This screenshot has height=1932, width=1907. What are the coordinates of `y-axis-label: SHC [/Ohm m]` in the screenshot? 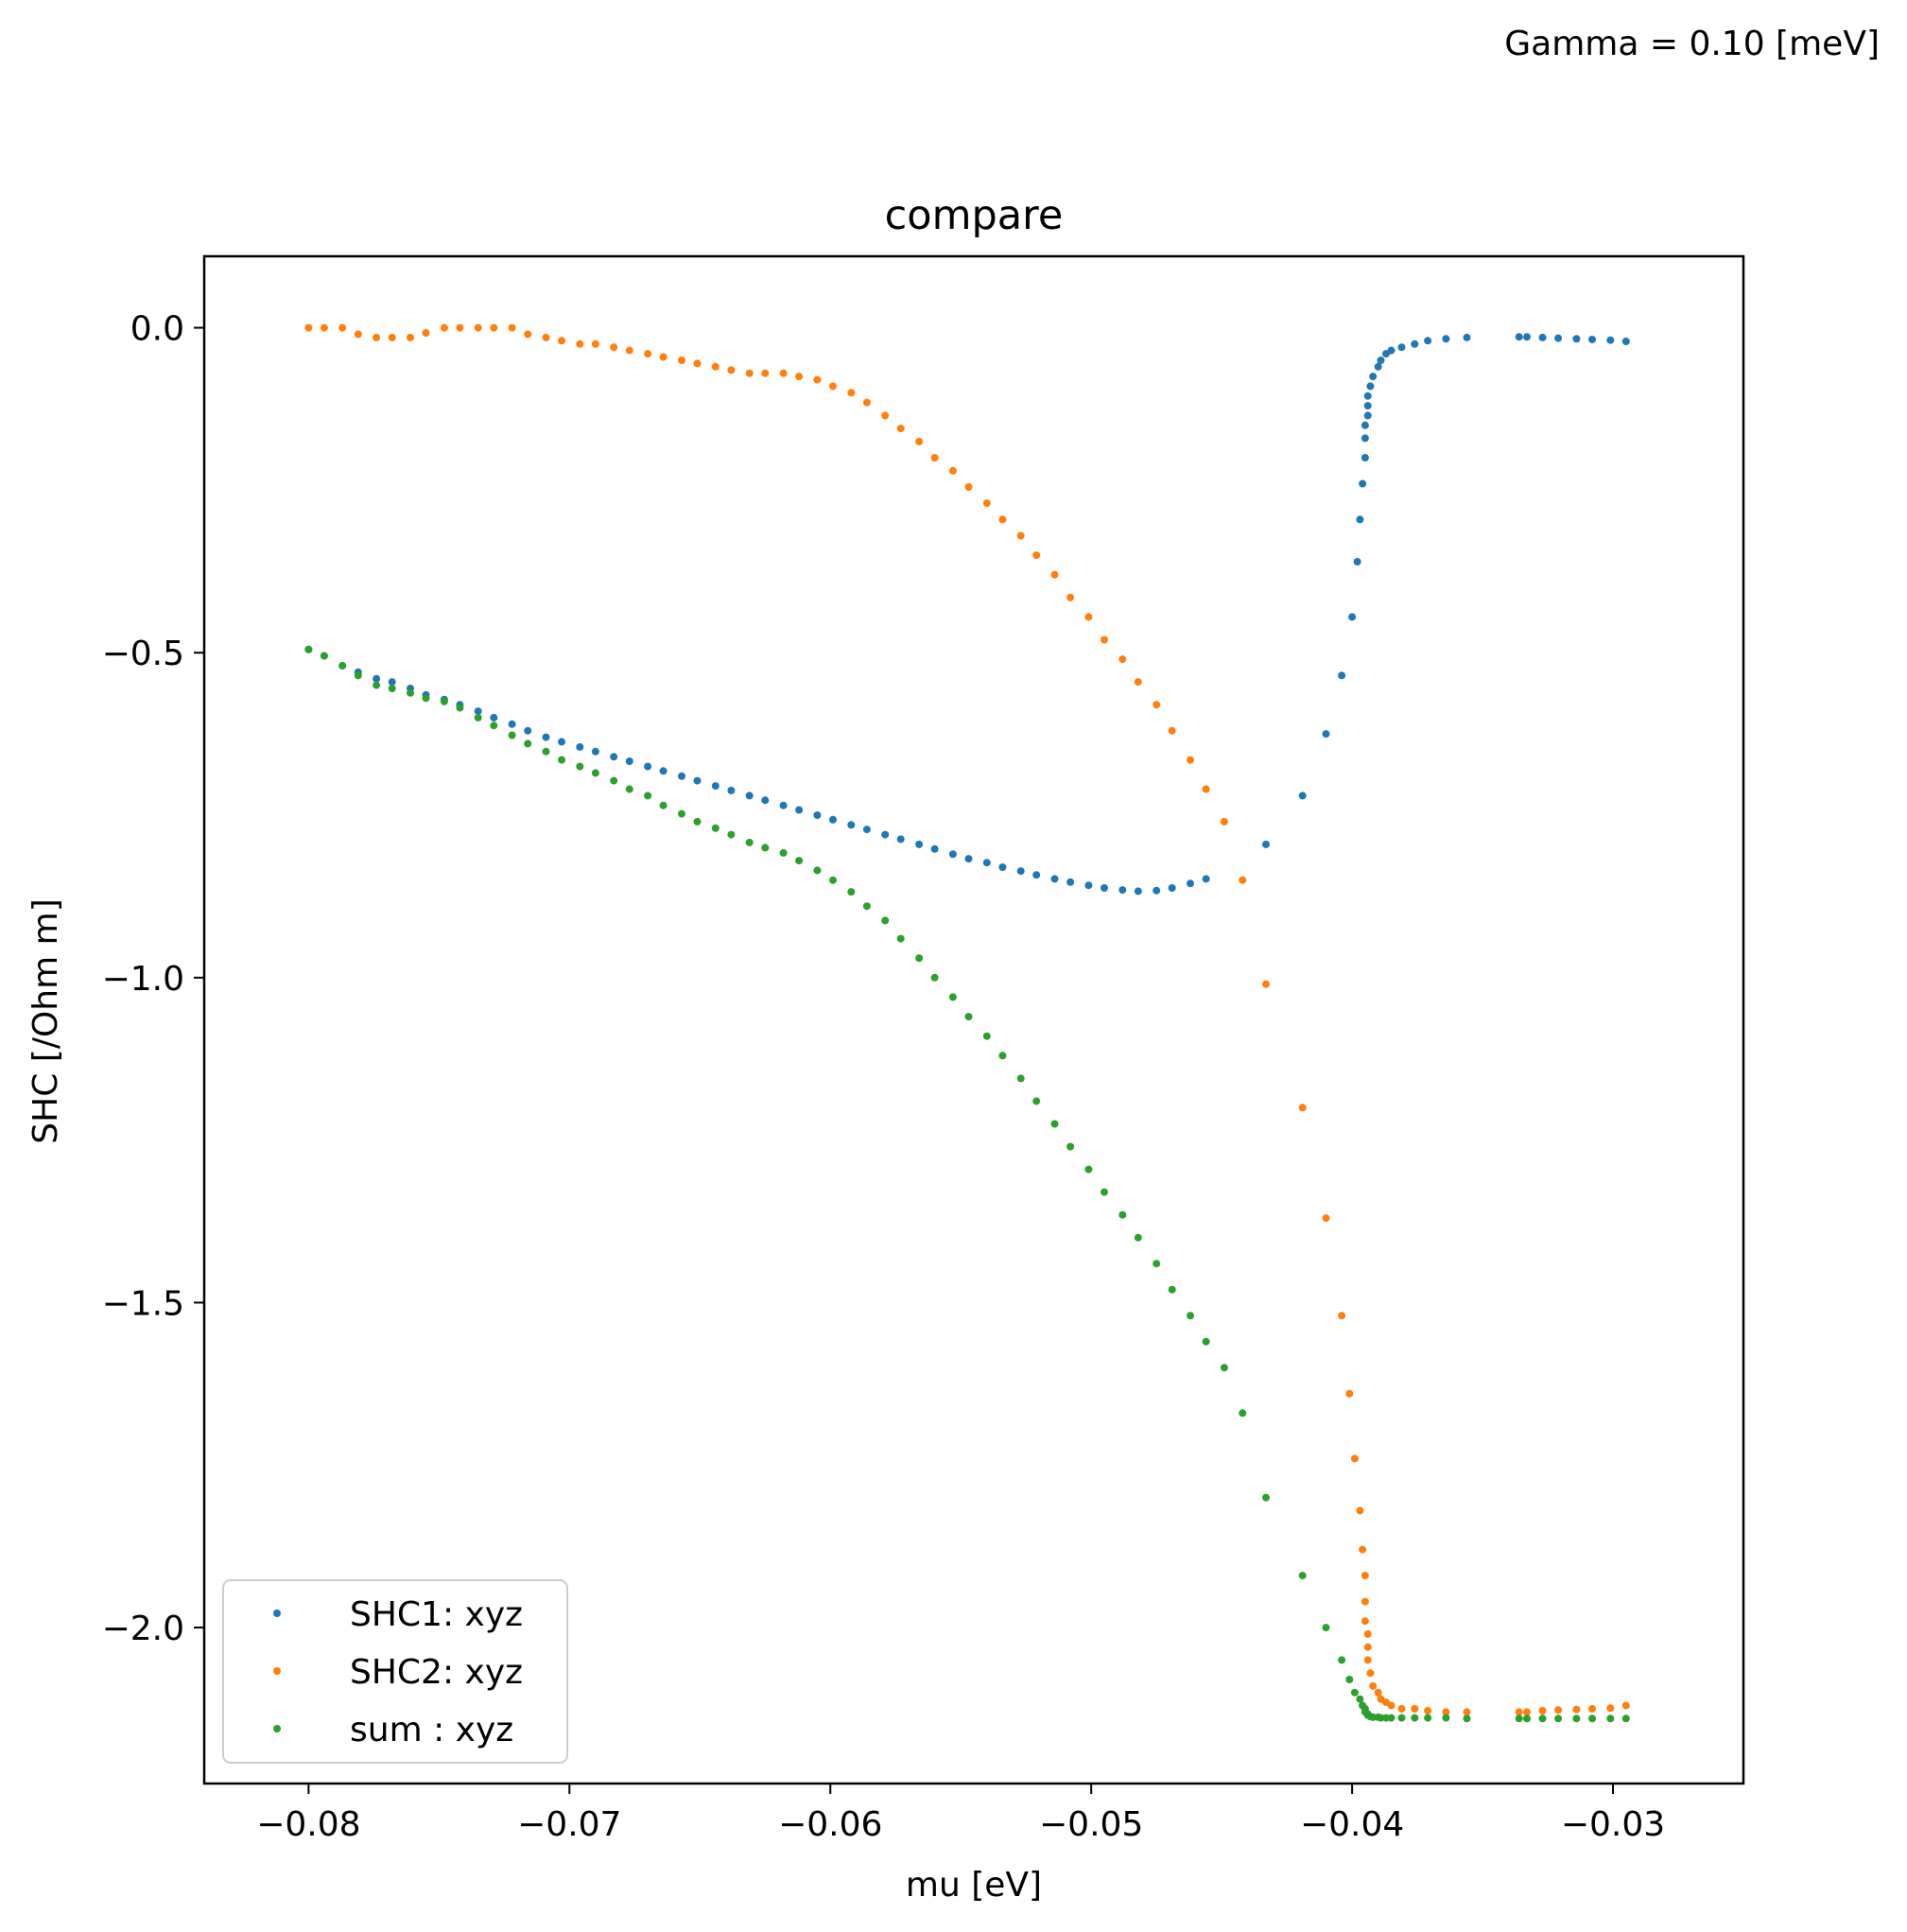 It's located at (45, 1020).